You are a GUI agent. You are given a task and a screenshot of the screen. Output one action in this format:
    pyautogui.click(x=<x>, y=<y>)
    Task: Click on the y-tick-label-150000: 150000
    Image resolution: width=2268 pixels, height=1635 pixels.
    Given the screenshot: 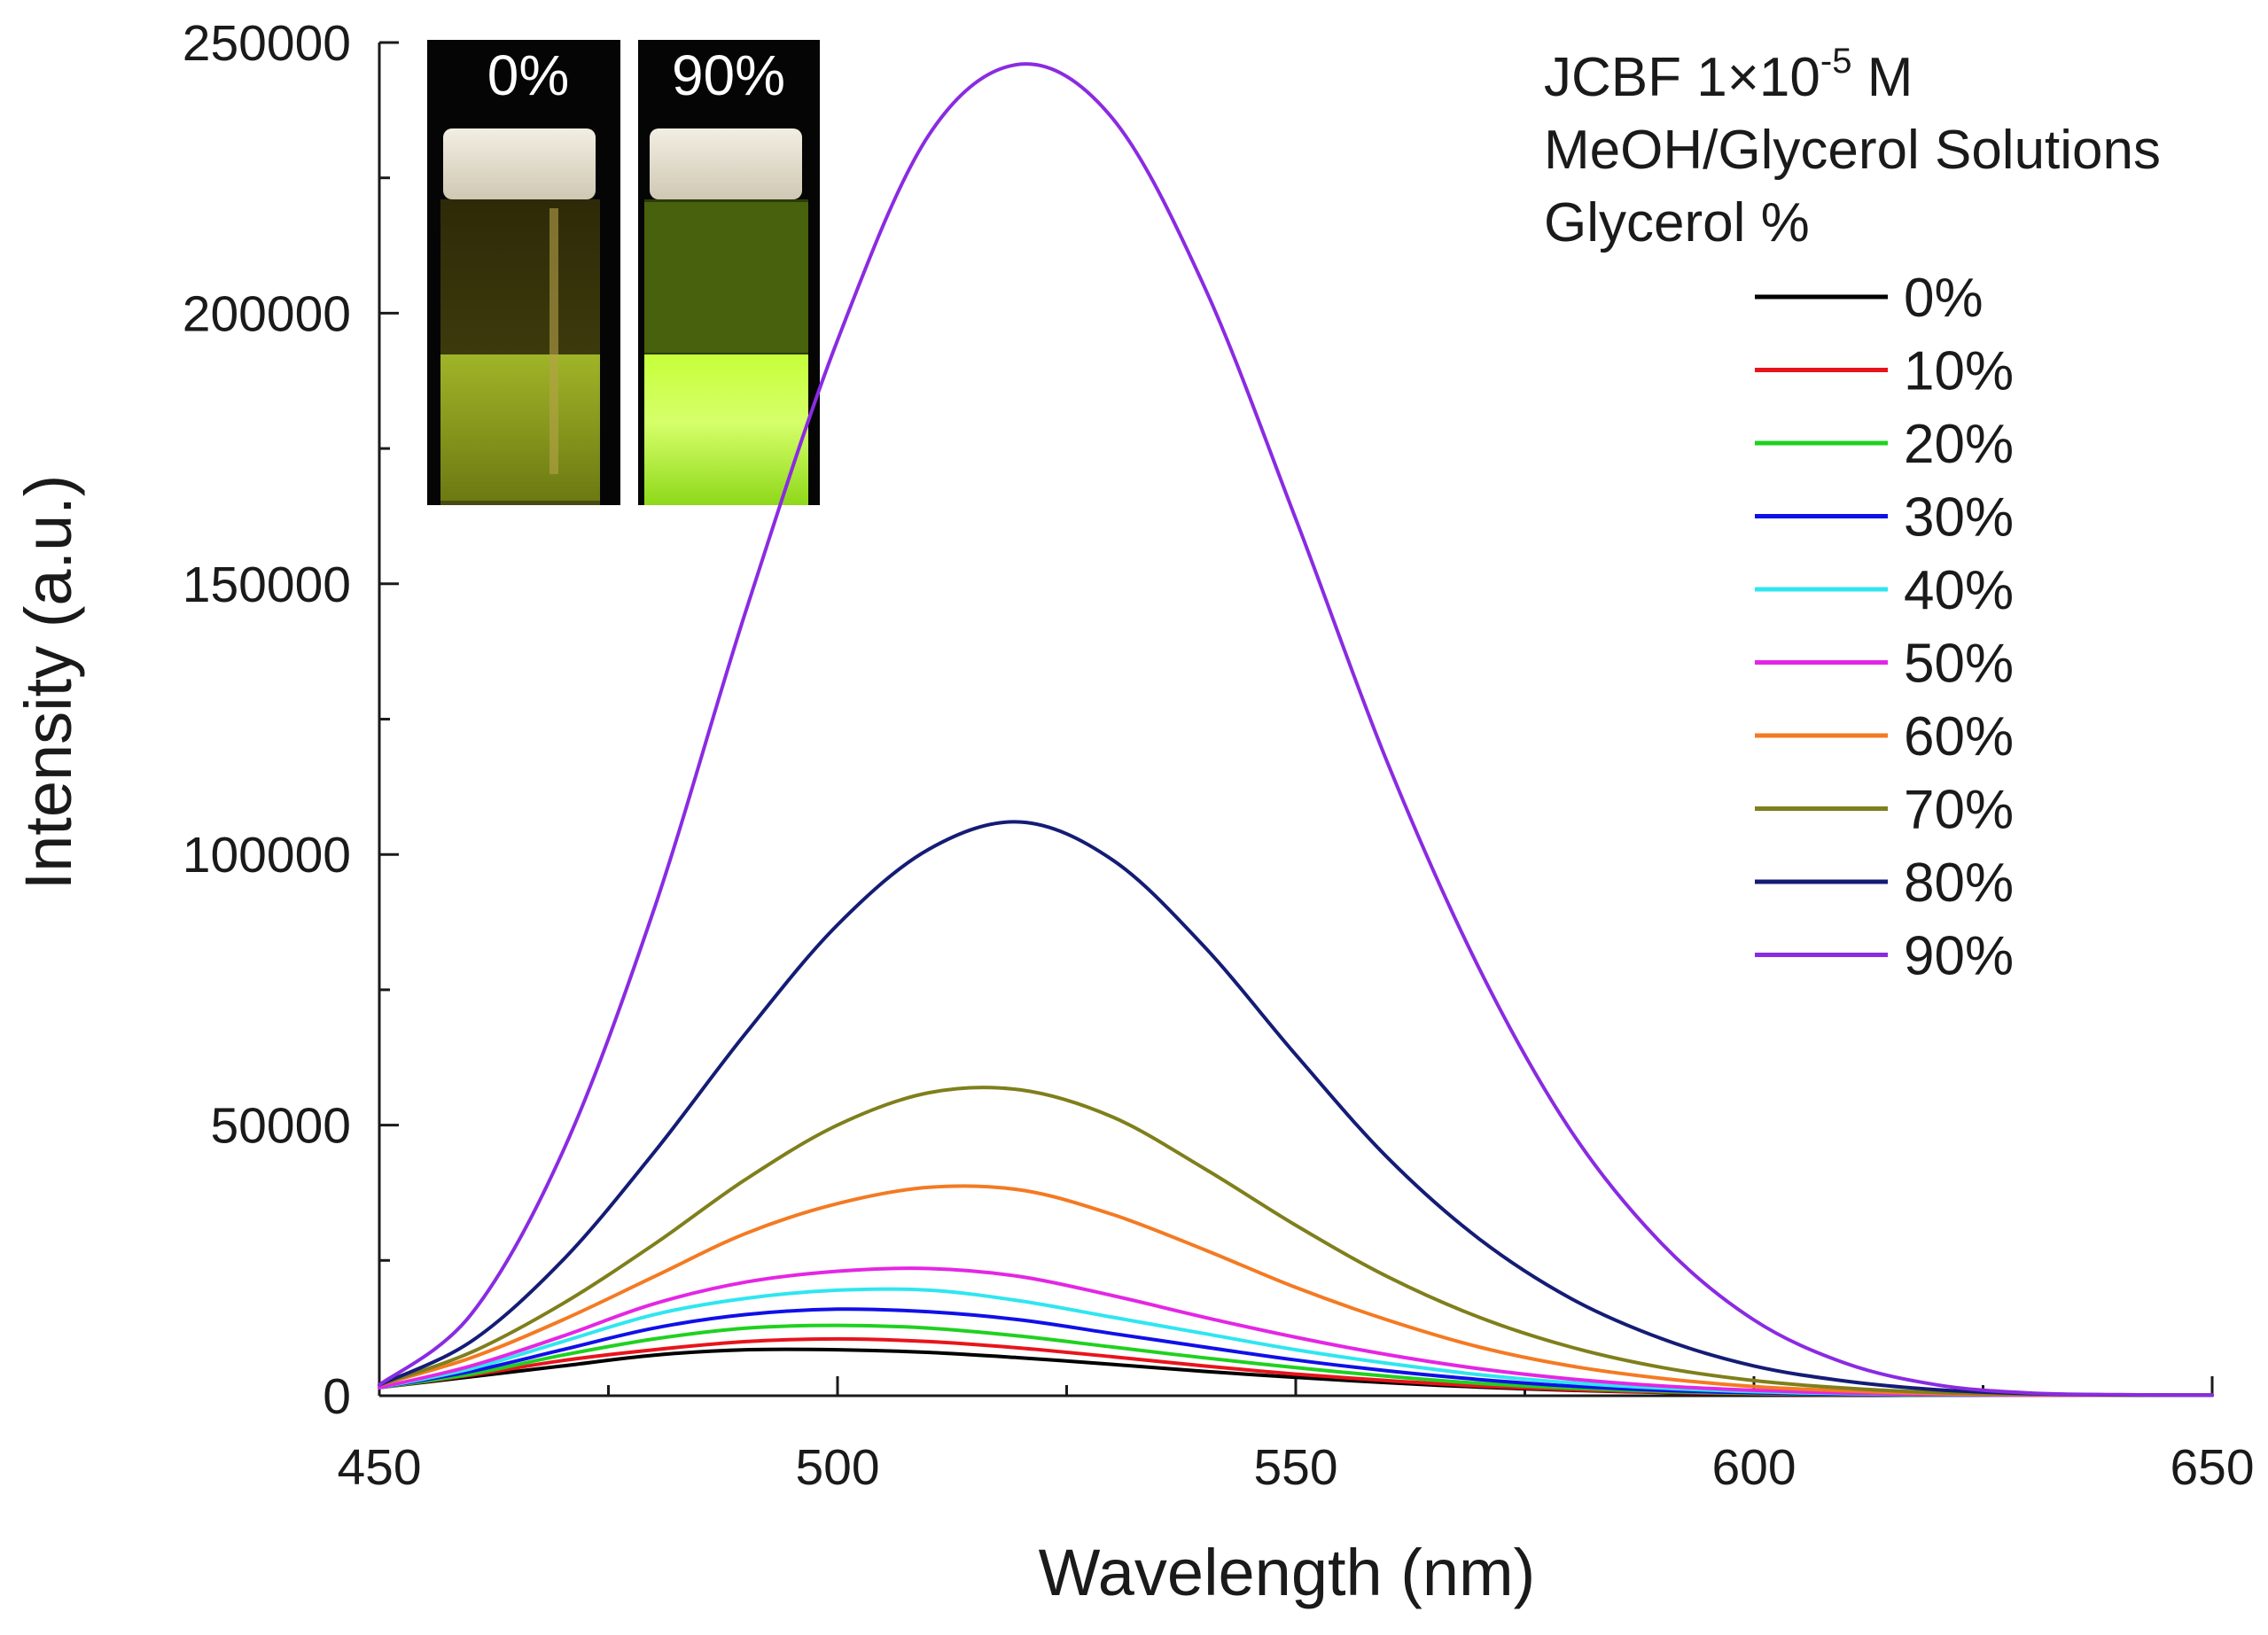 What is the action you would take?
    pyautogui.click(x=267, y=585)
    